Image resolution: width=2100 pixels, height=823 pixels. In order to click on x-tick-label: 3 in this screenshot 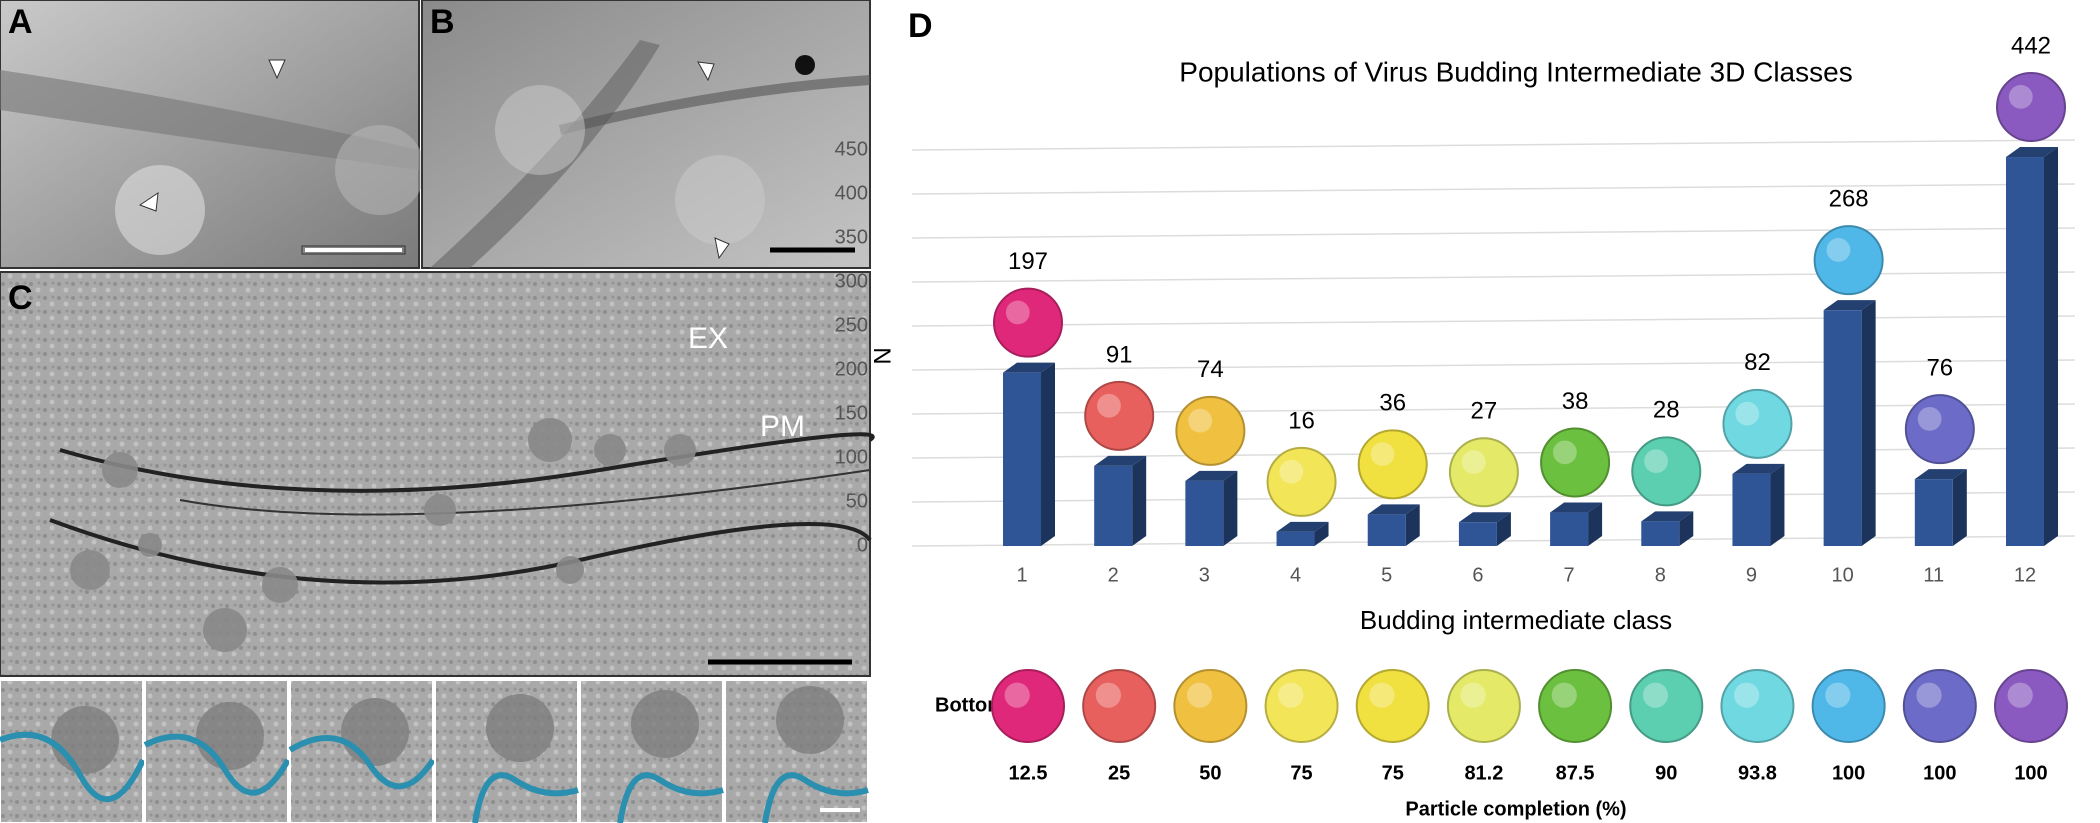, I will do `click(1204, 575)`.